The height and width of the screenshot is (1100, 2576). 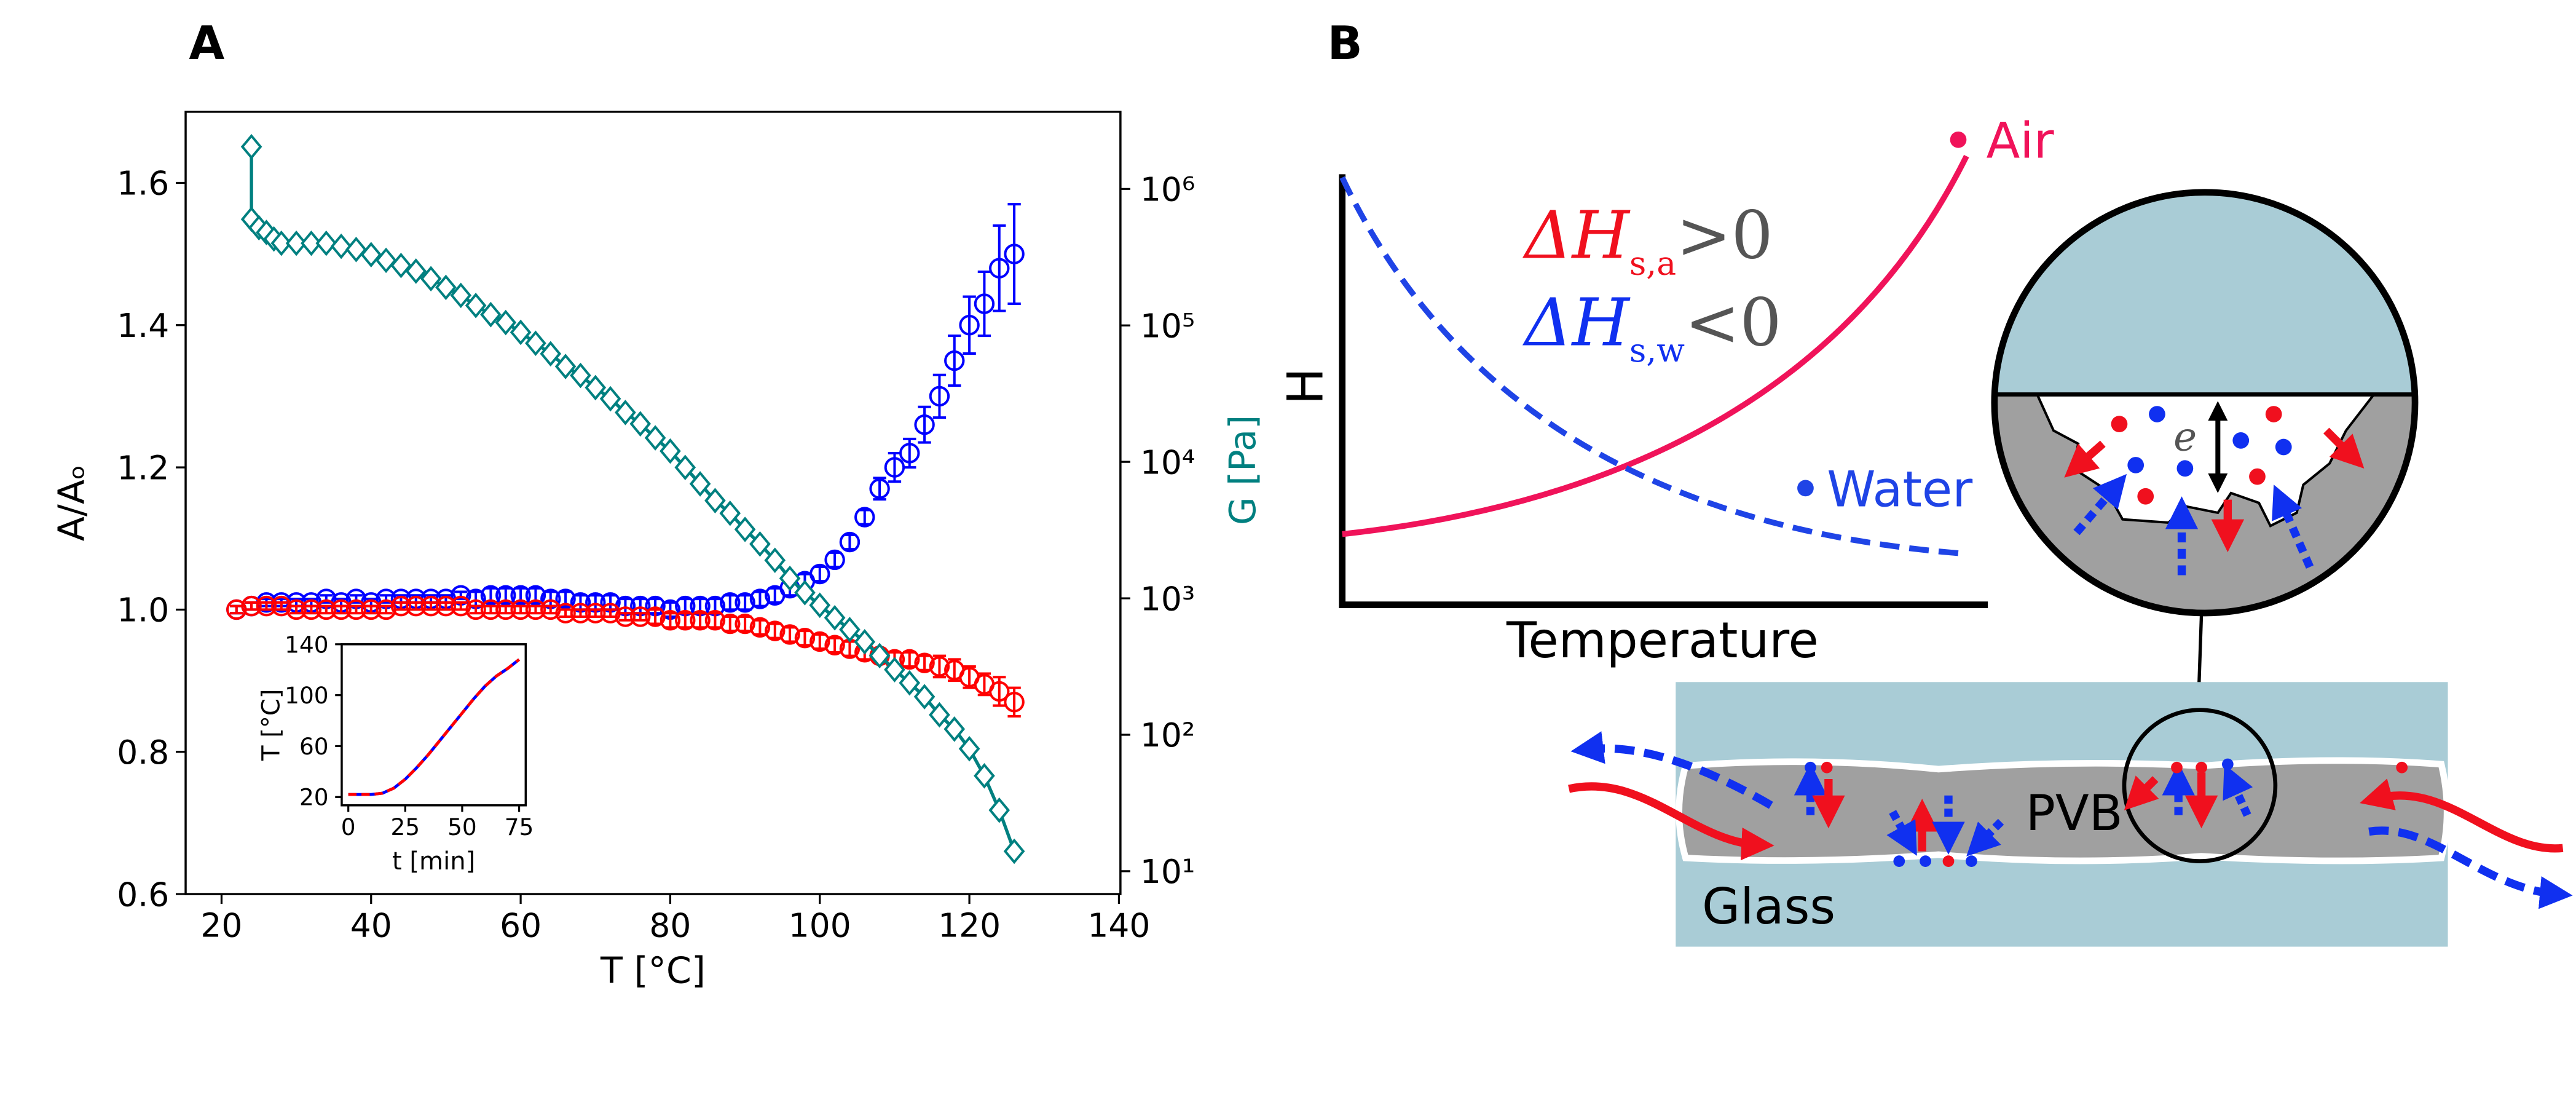 I want to click on x-tick-label: 50, so click(x=462, y=827).